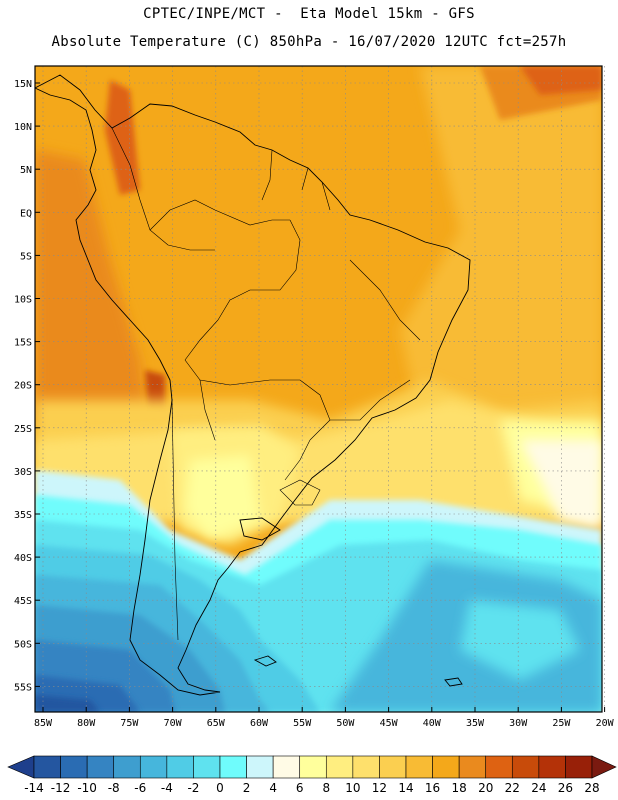 The image size is (618, 800). I want to click on colorbar-label: -12, so click(61, 788).